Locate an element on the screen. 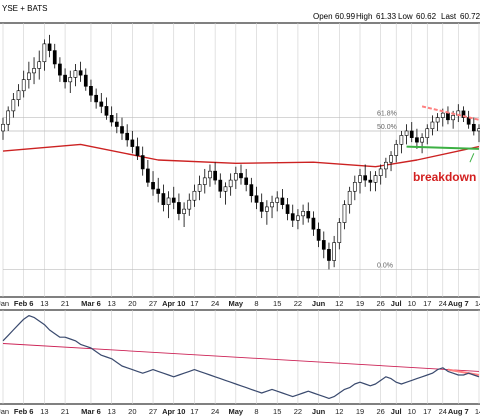  exchange-label: YSE + BATS is located at coordinates (24, 8).